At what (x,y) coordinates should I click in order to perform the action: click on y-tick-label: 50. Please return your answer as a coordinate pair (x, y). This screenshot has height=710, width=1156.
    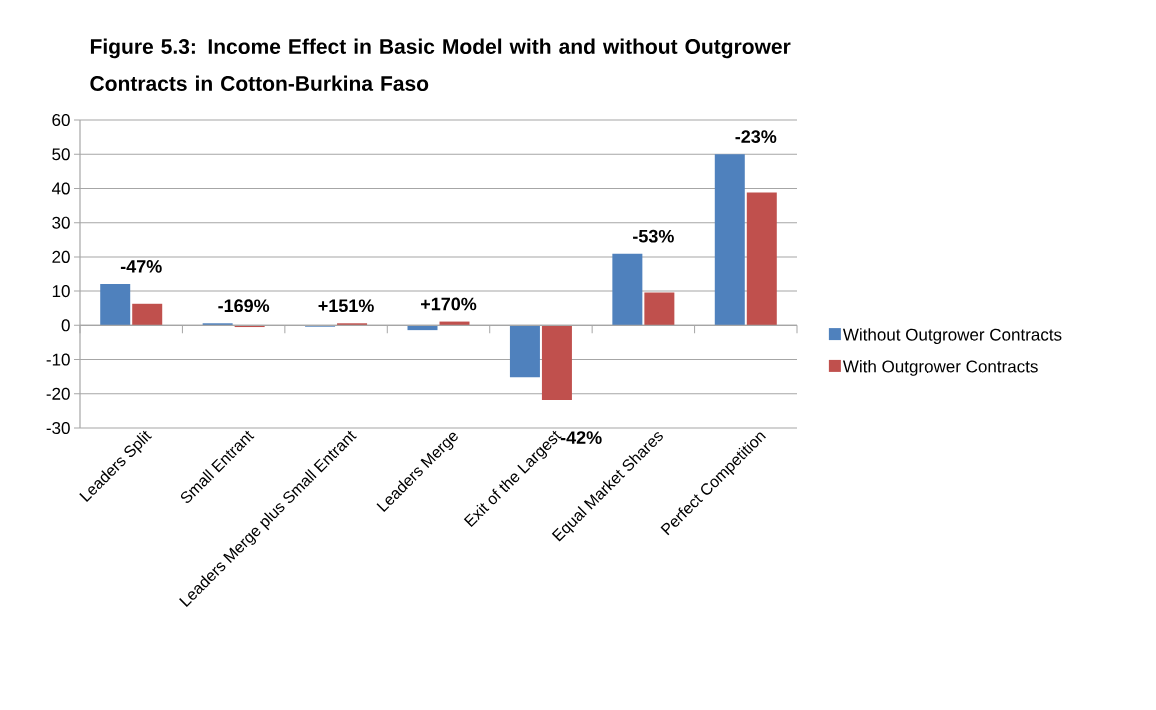
    Looking at the image, I should click on (61, 154).